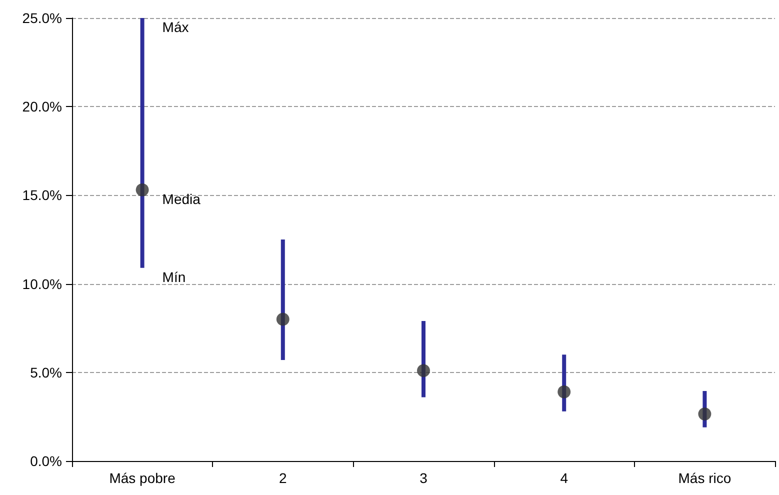  What do you see at coordinates (174, 276) in the screenshot?
I see `annotation: Mín` at bounding box center [174, 276].